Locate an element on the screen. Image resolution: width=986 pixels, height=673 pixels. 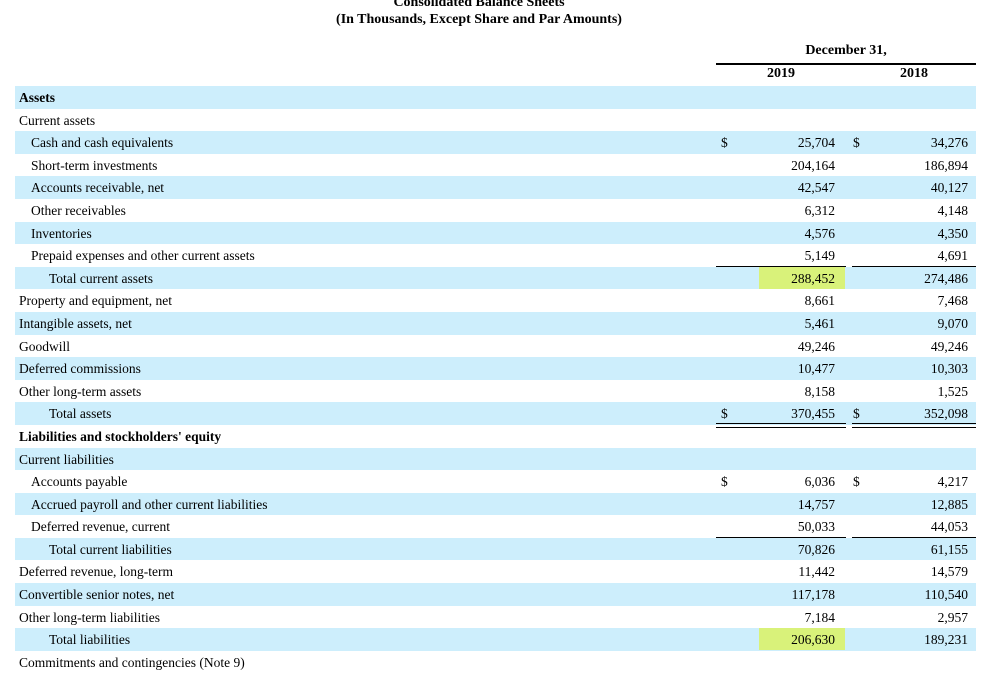
row-label: Other long-term assets is located at coordinates (80, 391).